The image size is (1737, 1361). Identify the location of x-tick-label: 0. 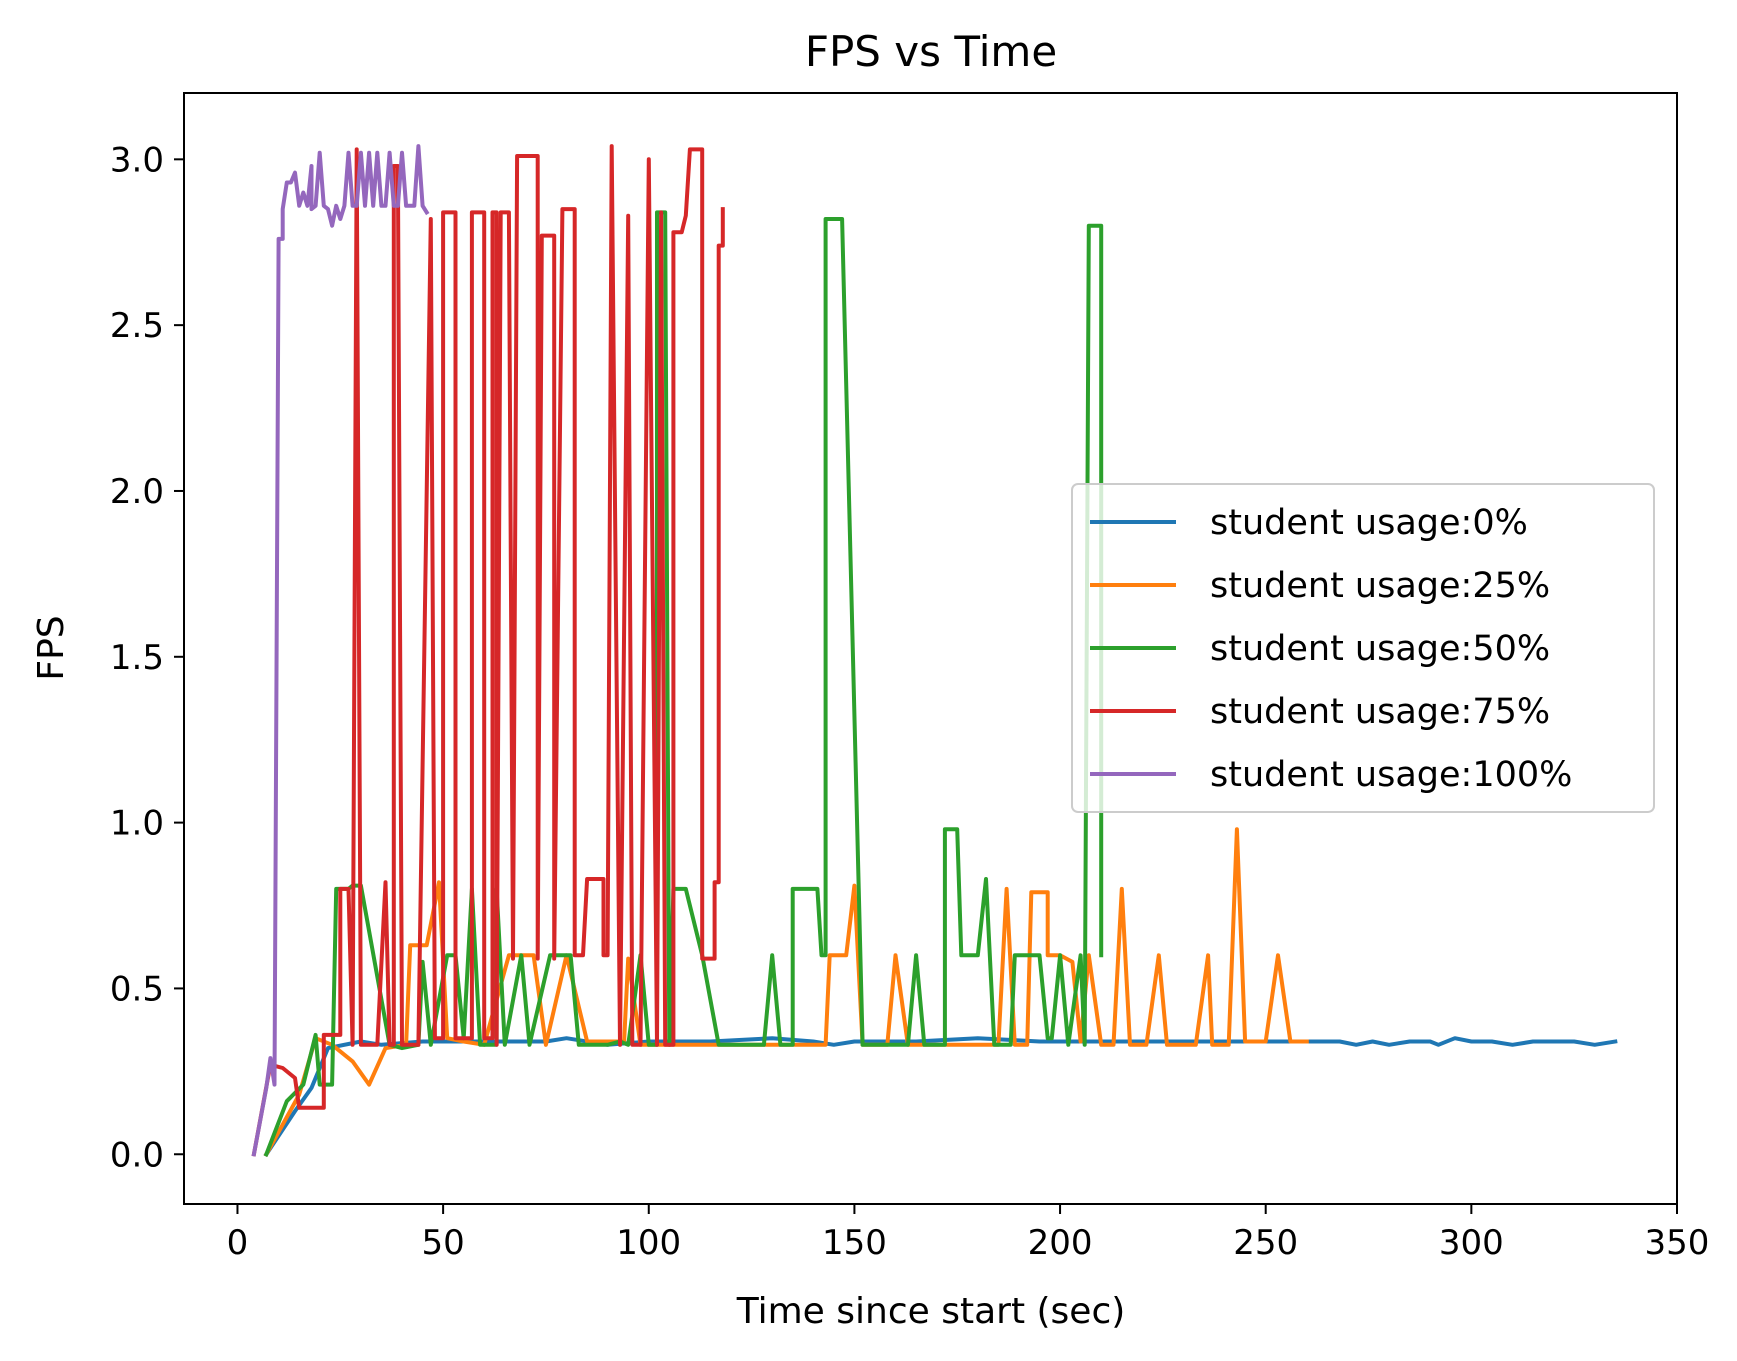
(238, 1243).